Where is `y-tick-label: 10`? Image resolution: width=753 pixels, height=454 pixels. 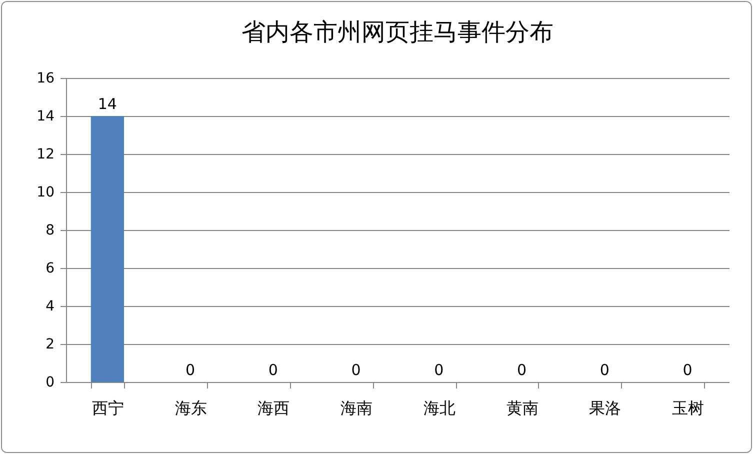
y-tick-label: 10 is located at coordinates (45, 192).